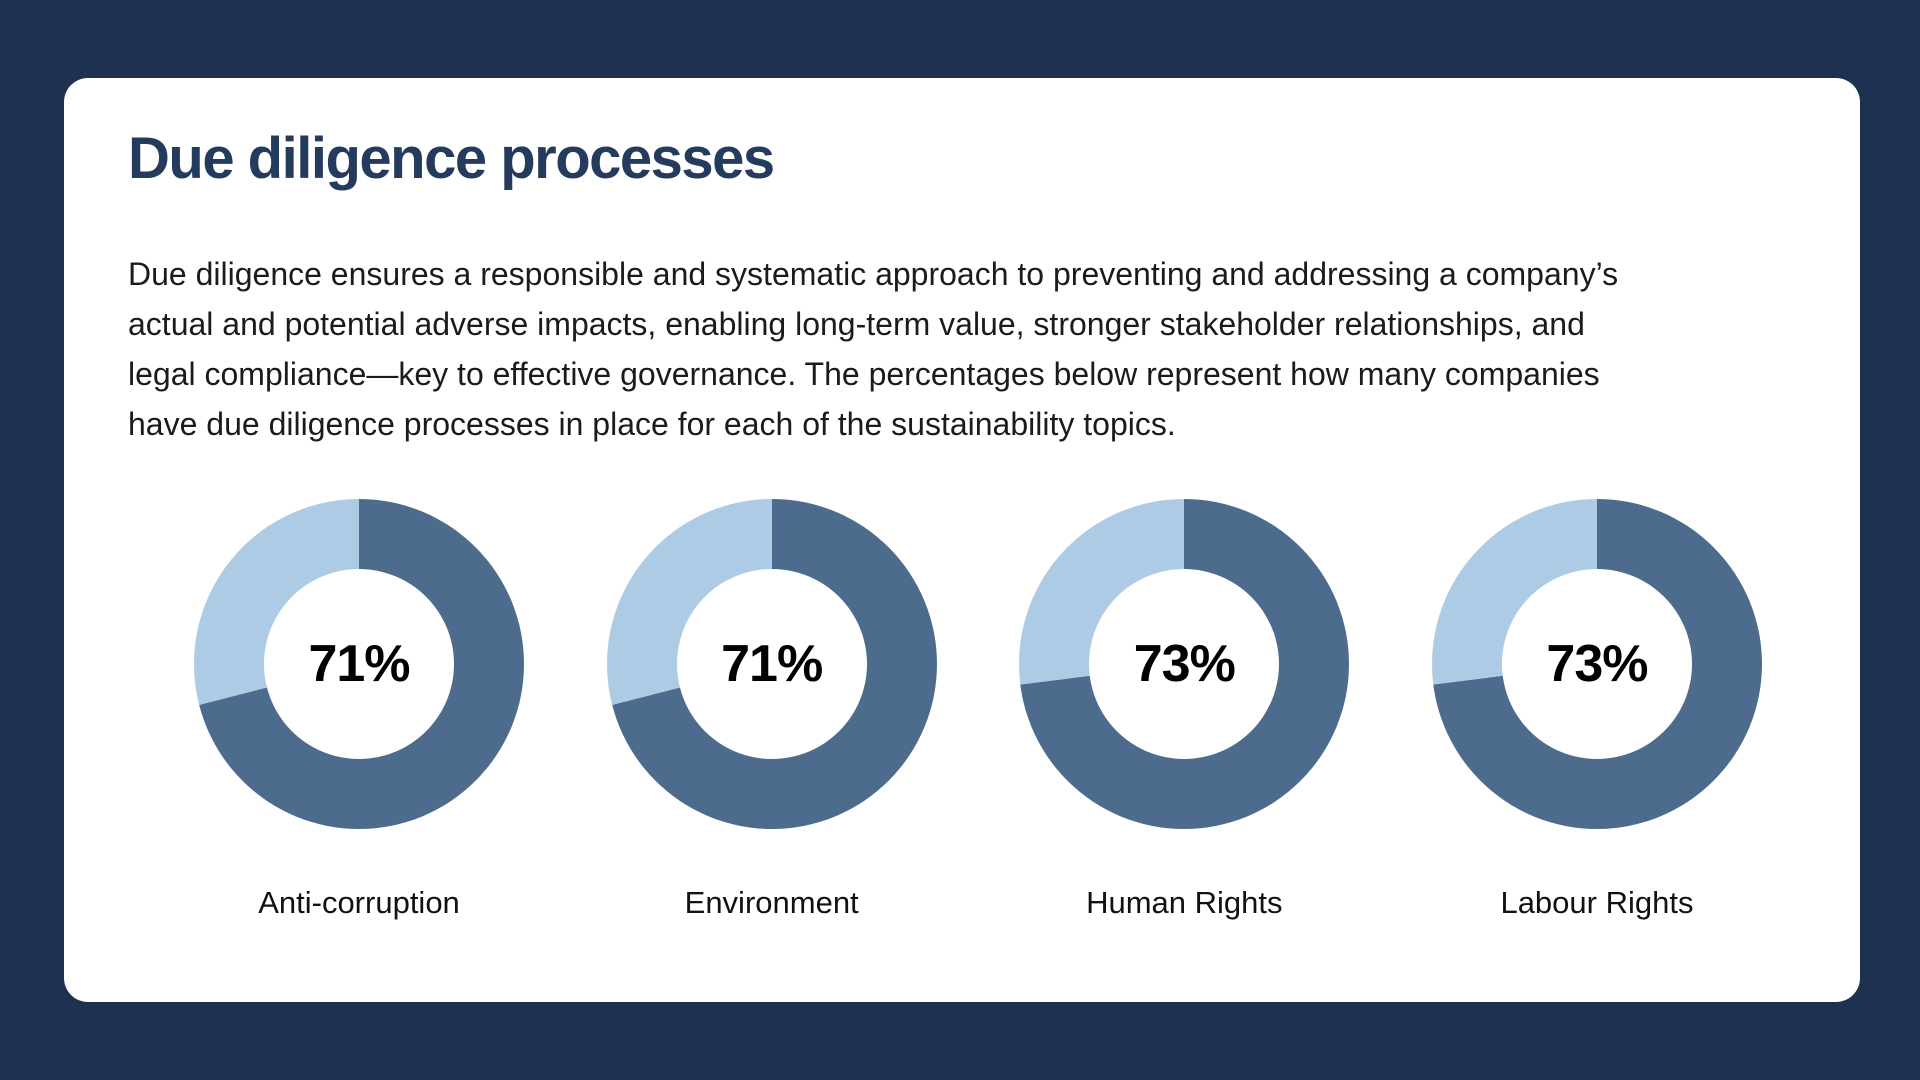 The image size is (1920, 1080). Describe the element at coordinates (451, 158) in the screenshot. I see `page-title: Due diligence processes` at that location.